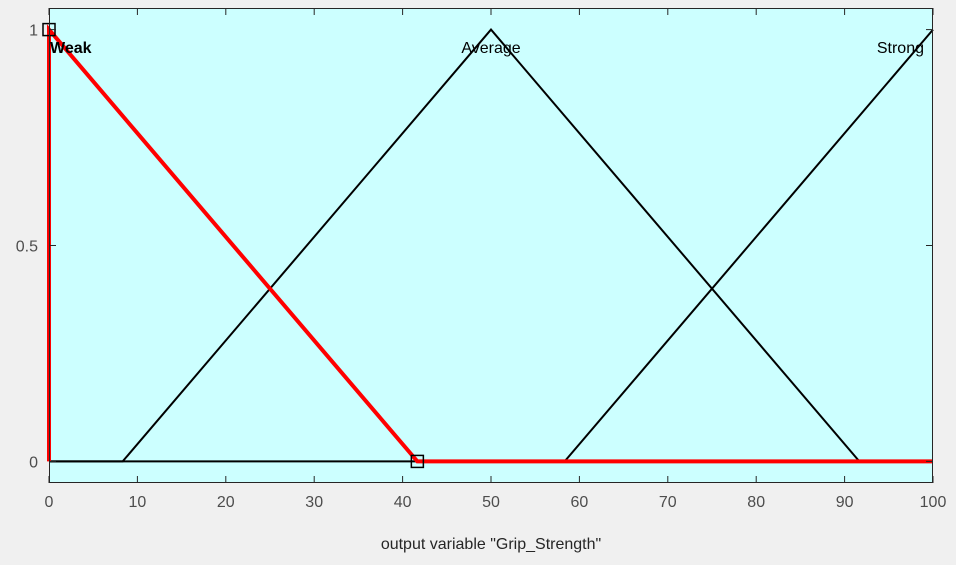  Describe the element at coordinates (49, 502) in the screenshot. I see `x-tick-label: 0` at that location.